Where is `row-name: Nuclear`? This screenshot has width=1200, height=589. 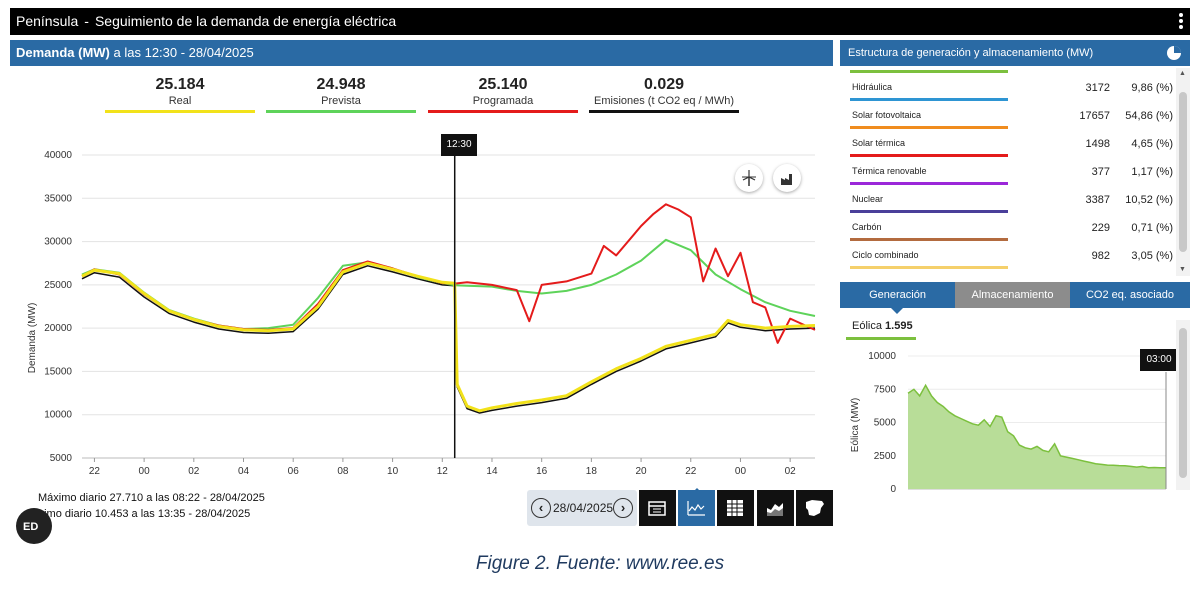
row-name: Nuclear is located at coordinates (868, 199).